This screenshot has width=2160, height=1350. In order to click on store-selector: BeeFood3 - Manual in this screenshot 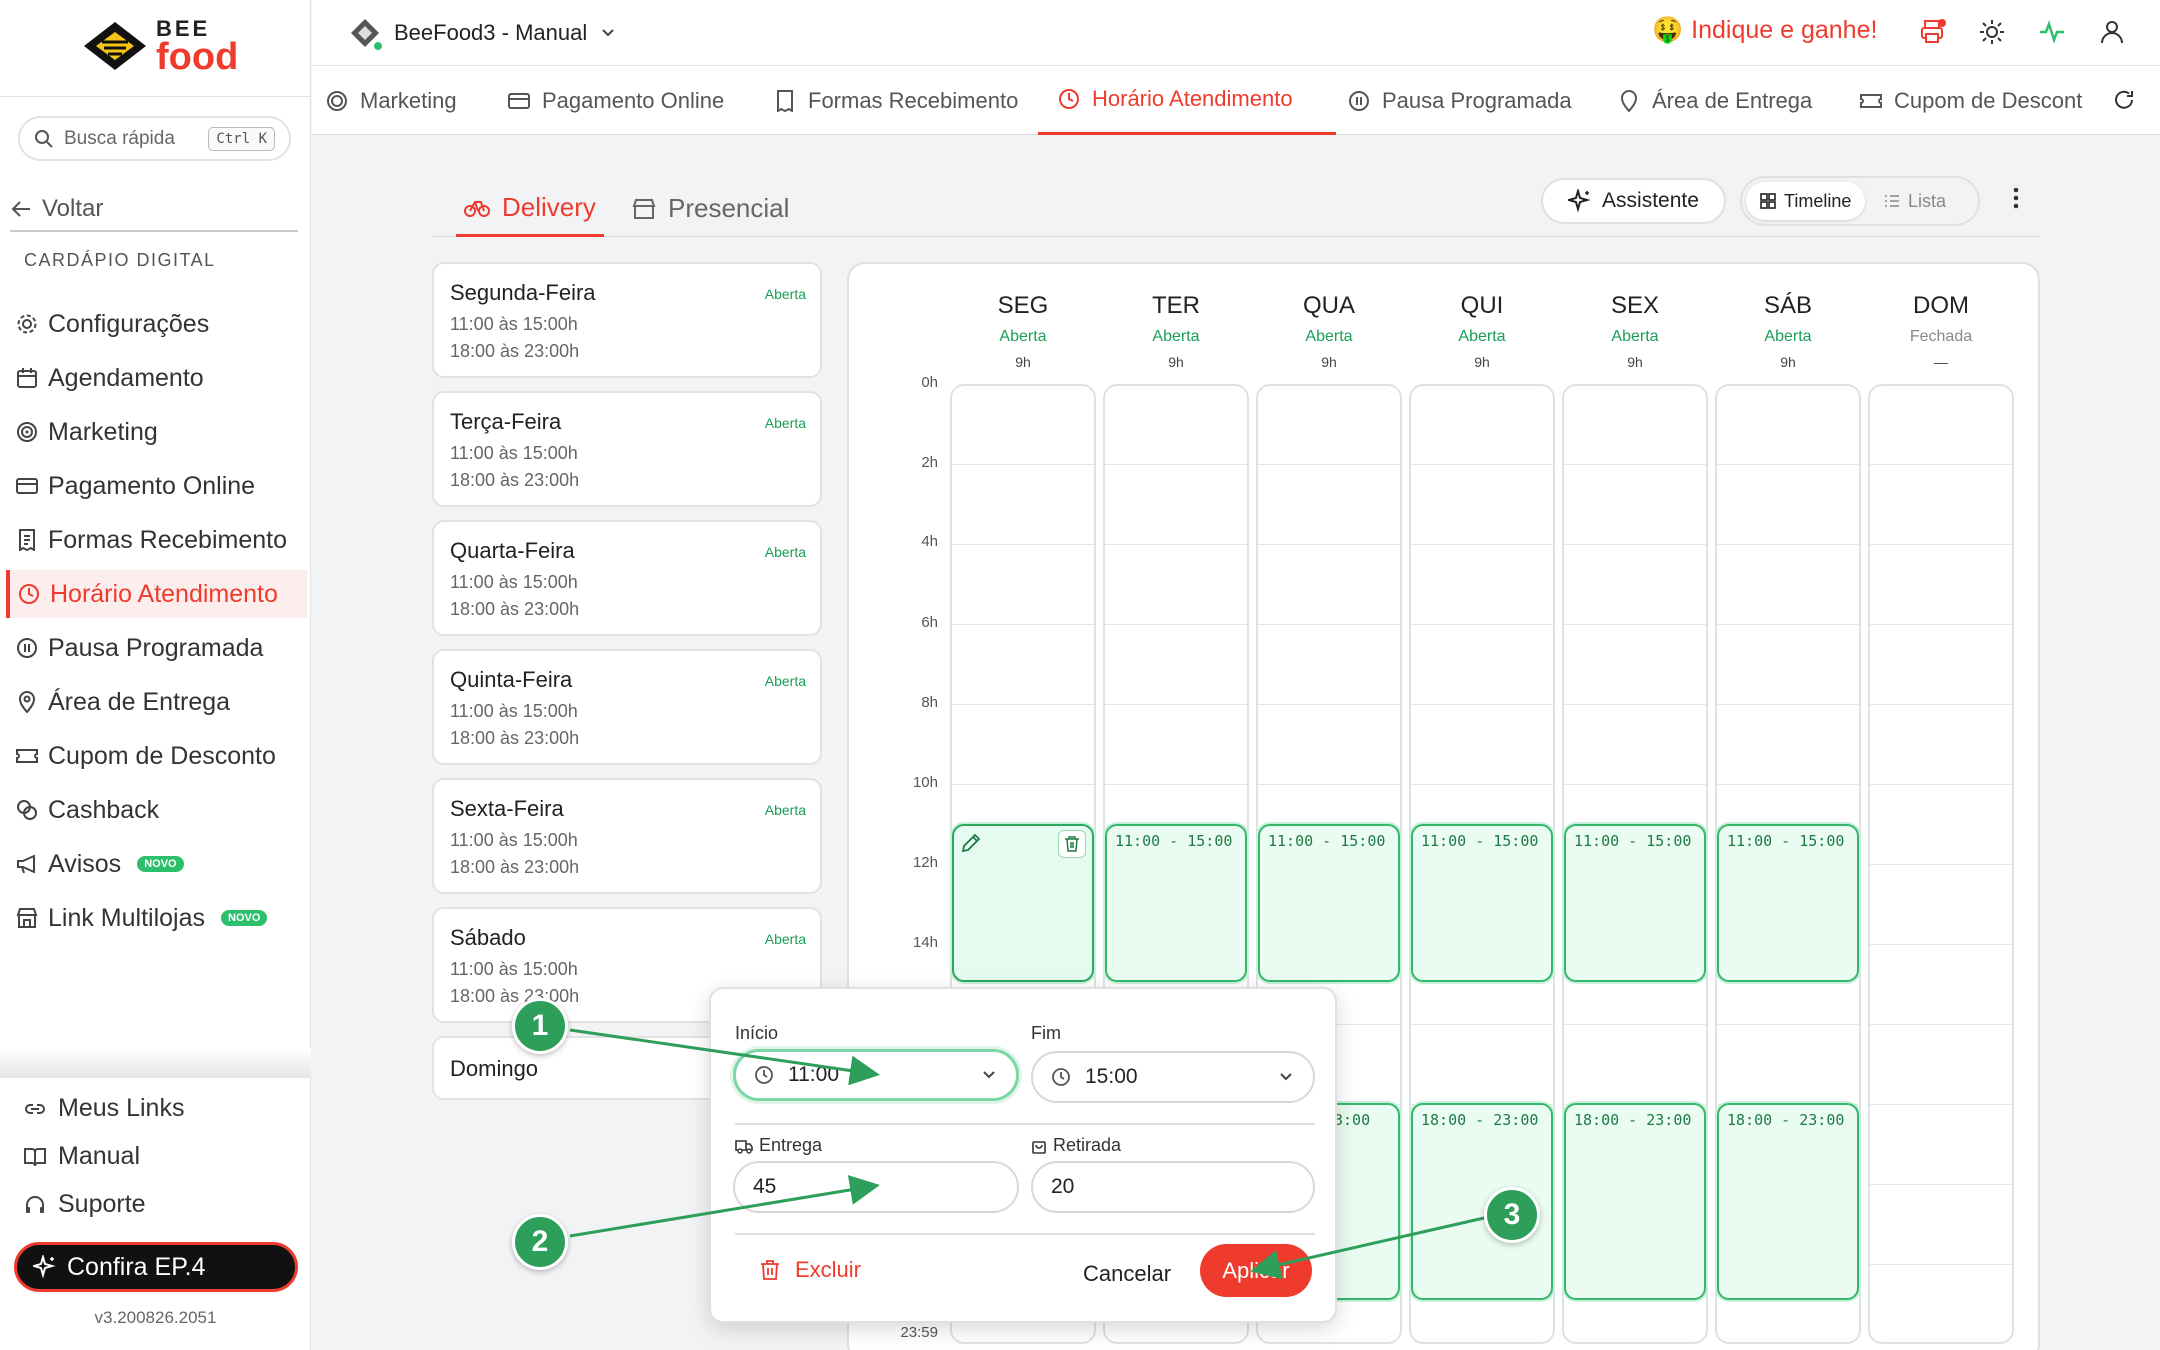, I will do `click(482, 34)`.